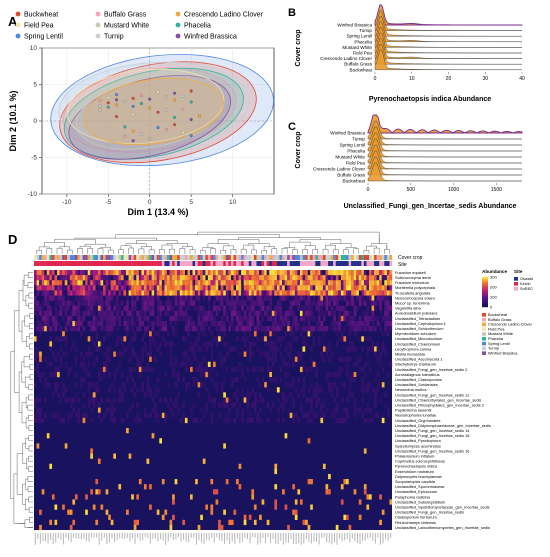  I want to click on colorbar-tick-2: 100, so click(493, 297).